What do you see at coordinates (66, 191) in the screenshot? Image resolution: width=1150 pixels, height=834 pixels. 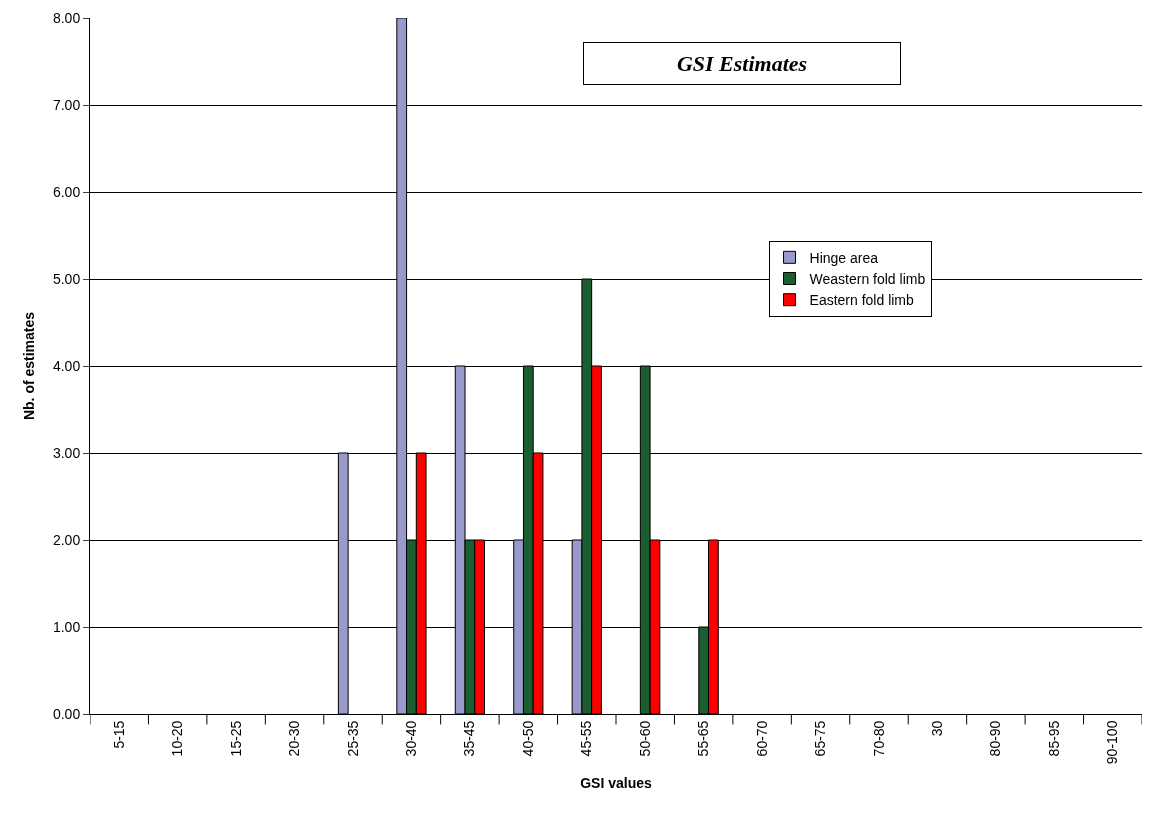 I see `y-tick-label: 6.00` at bounding box center [66, 191].